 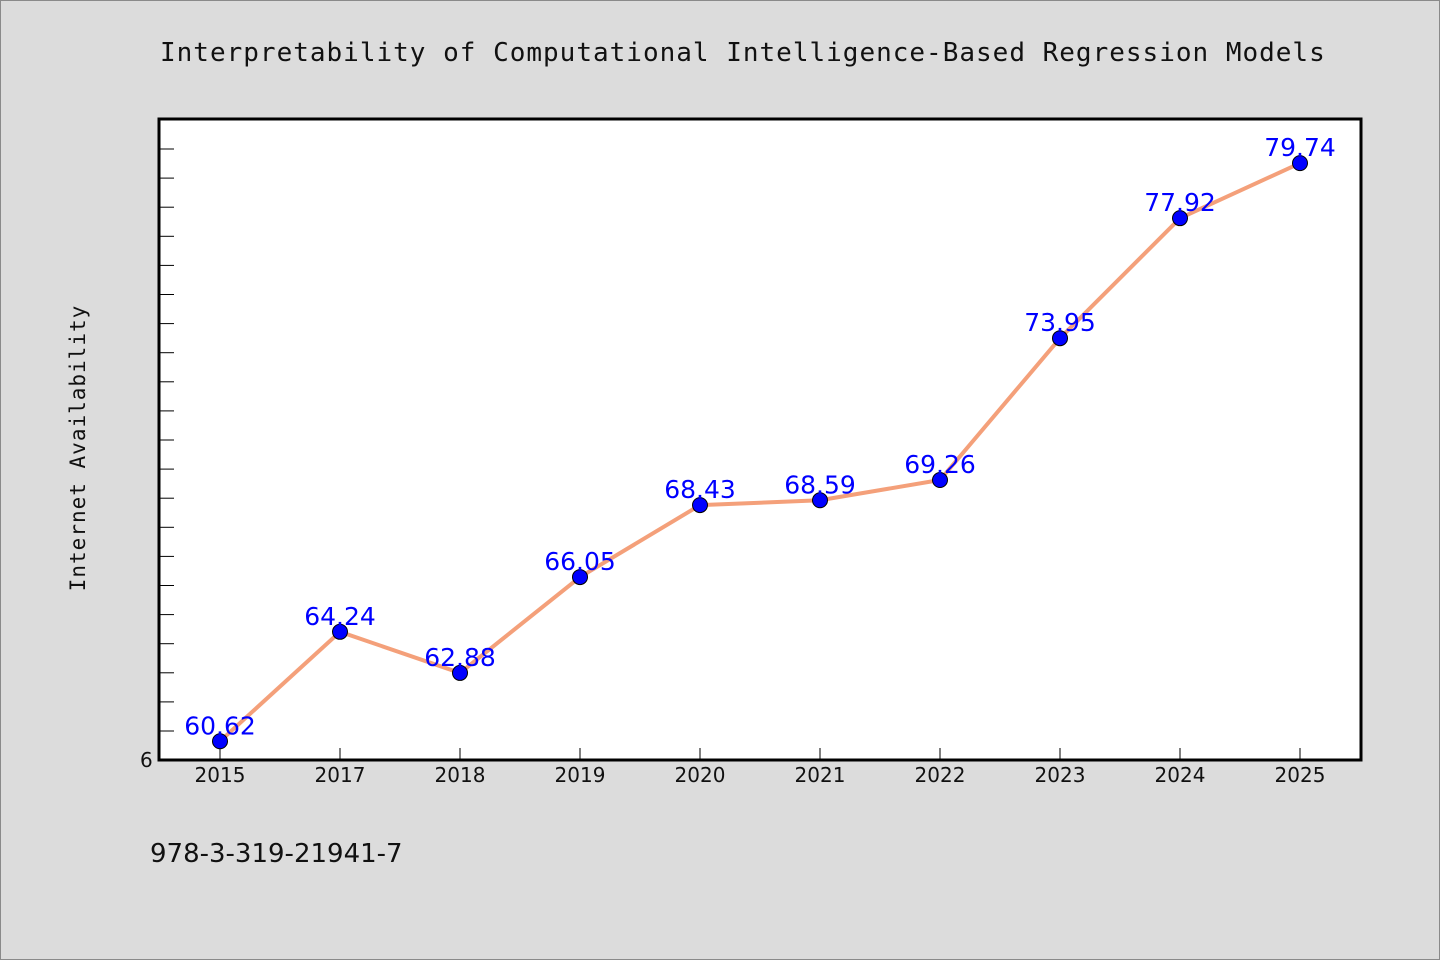 What do you see at coordinates (940, 775) in the screenshot?
I see `x-tick-label: 2022` at bounding box center [940, 775].